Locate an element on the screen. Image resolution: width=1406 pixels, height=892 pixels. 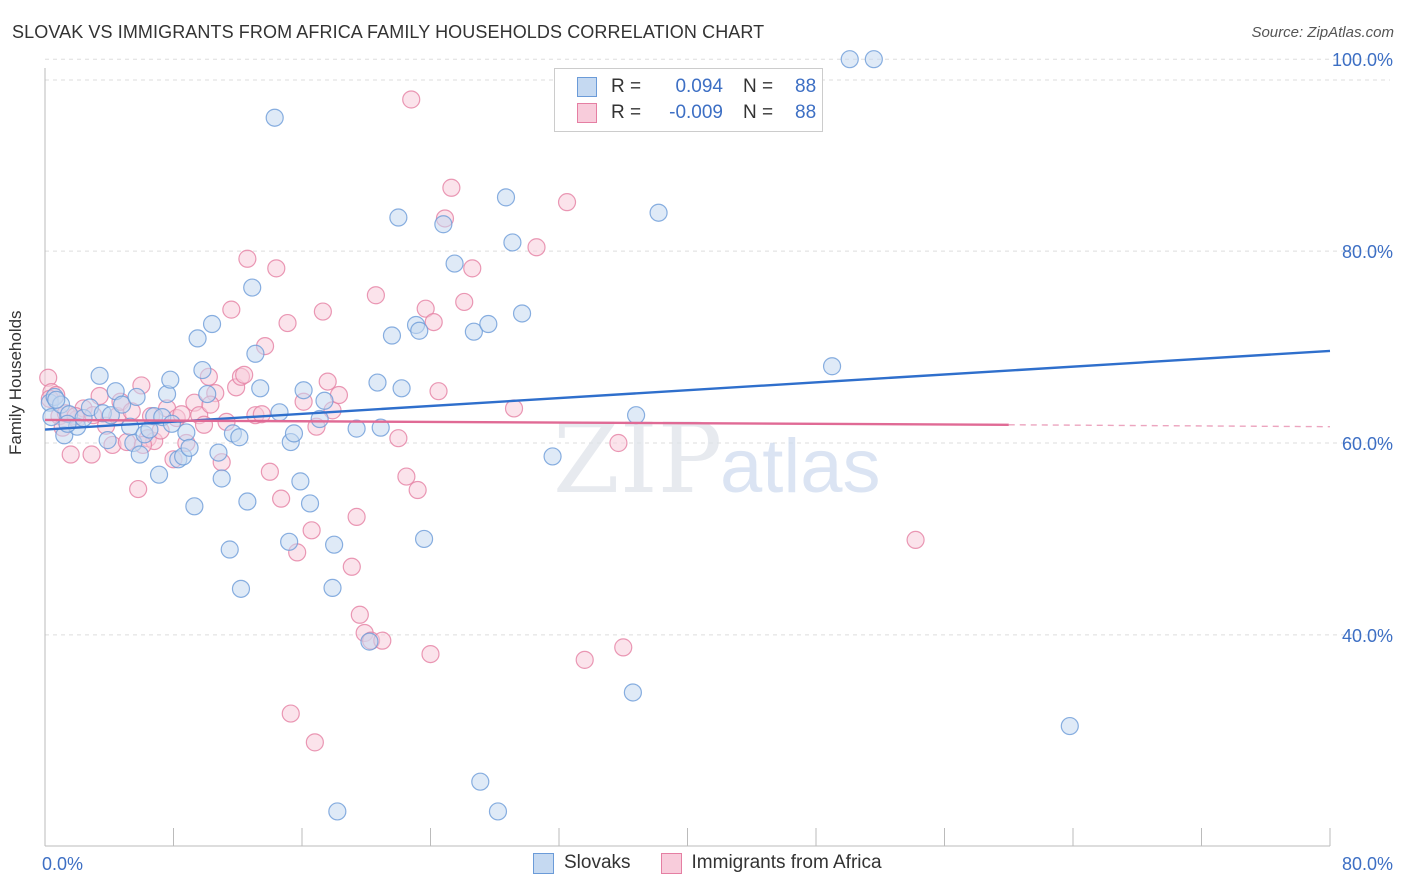
legend-row-slovaks: R = 0.094 N = 88 is located at coordinates (696, 87).